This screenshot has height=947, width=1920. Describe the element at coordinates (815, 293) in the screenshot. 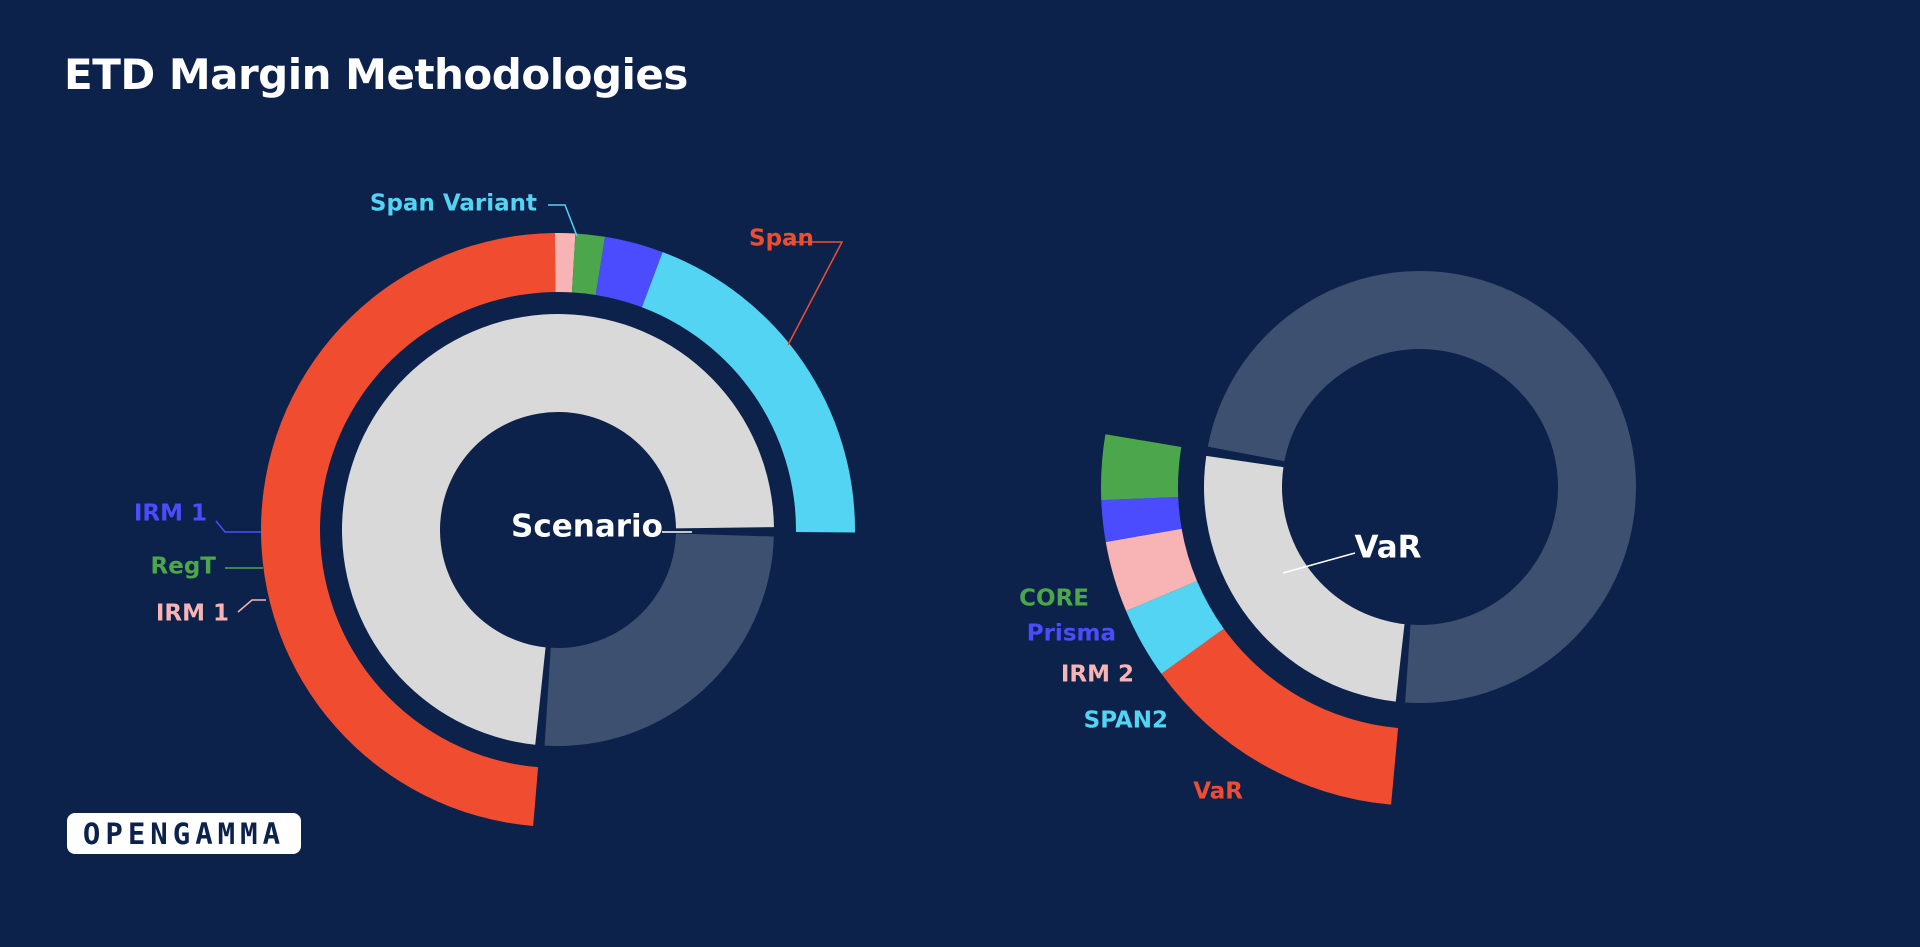

I see `leader-line-span` at that location.